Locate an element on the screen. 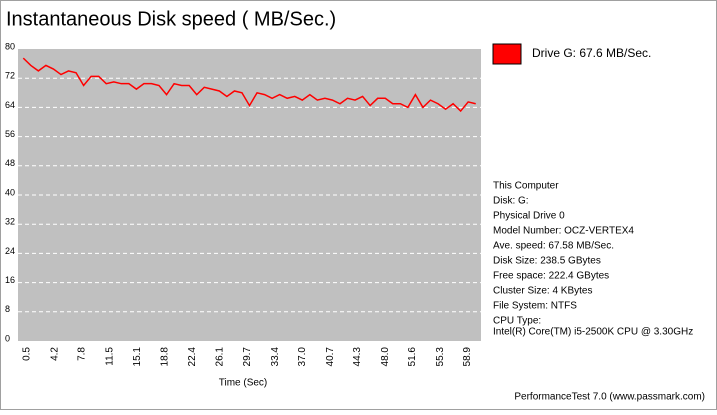 The height and width of the screenshot is (415, 717). info-line: Intel(R) Core(TM) i5-2500K CPU @ 3.30GHz is located at coordinates (593, 332).